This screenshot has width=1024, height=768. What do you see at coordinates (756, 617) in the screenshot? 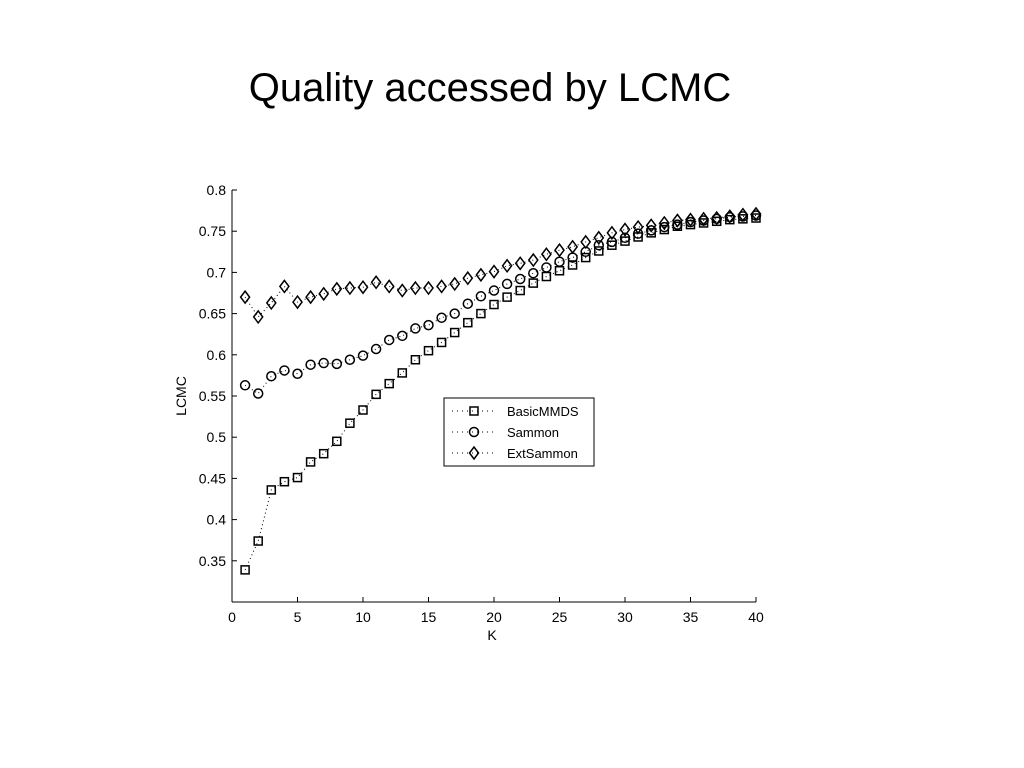
I see `x-tick-label: 40` at bounding box center [756, 617].